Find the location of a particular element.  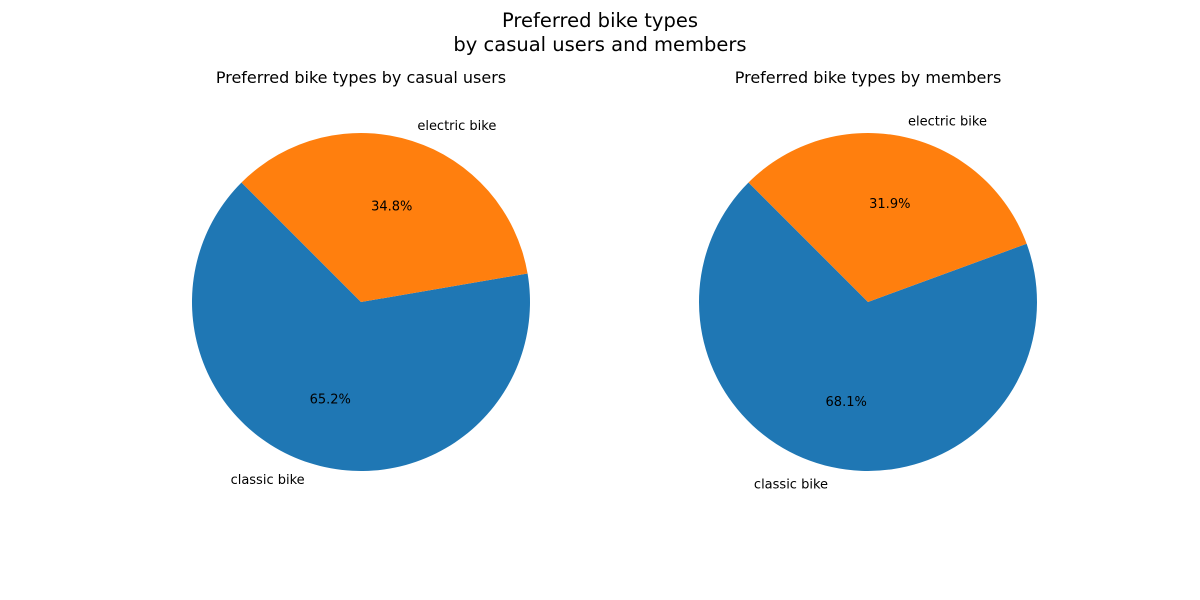

pct-label-members-classic-bike: 68.1% is located at coordinates (846, 402).